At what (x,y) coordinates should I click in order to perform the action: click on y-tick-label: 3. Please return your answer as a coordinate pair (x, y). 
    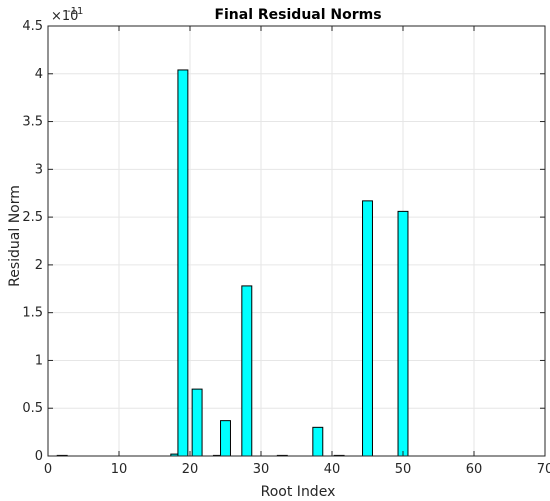
    Looking at the image, I should click on (39, 169).